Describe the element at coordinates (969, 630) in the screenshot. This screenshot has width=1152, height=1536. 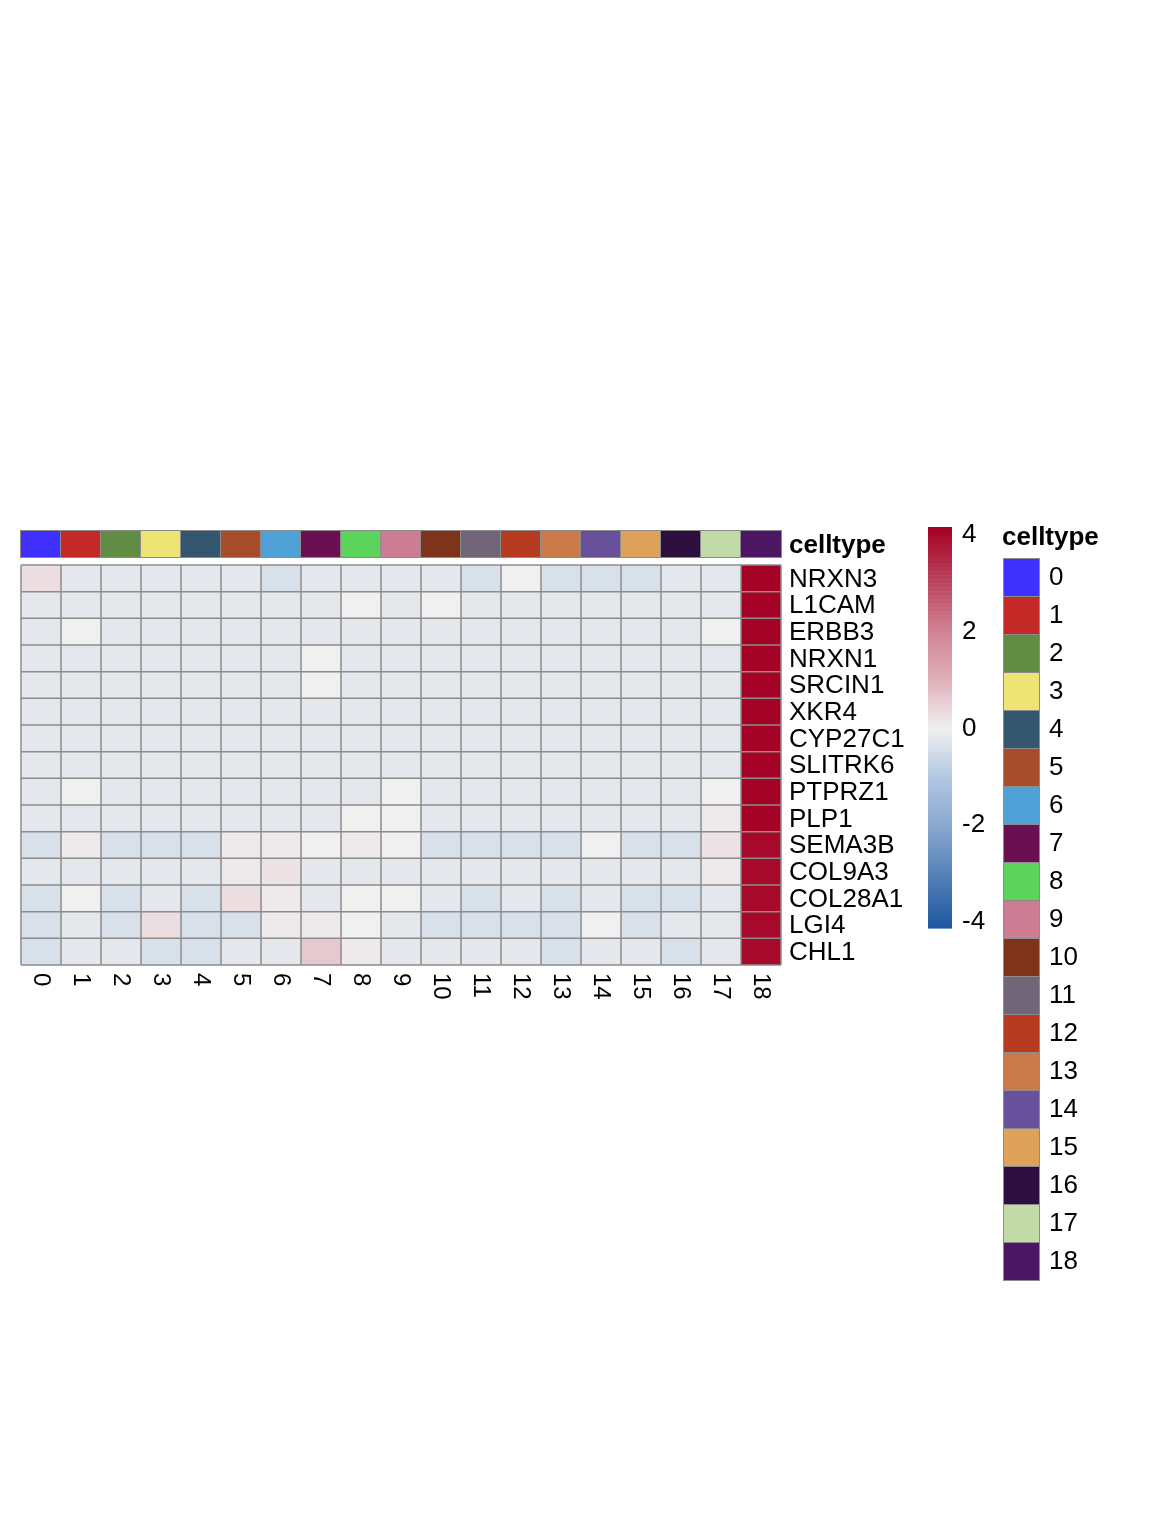
I see `color-bar-label: 2` at that location.